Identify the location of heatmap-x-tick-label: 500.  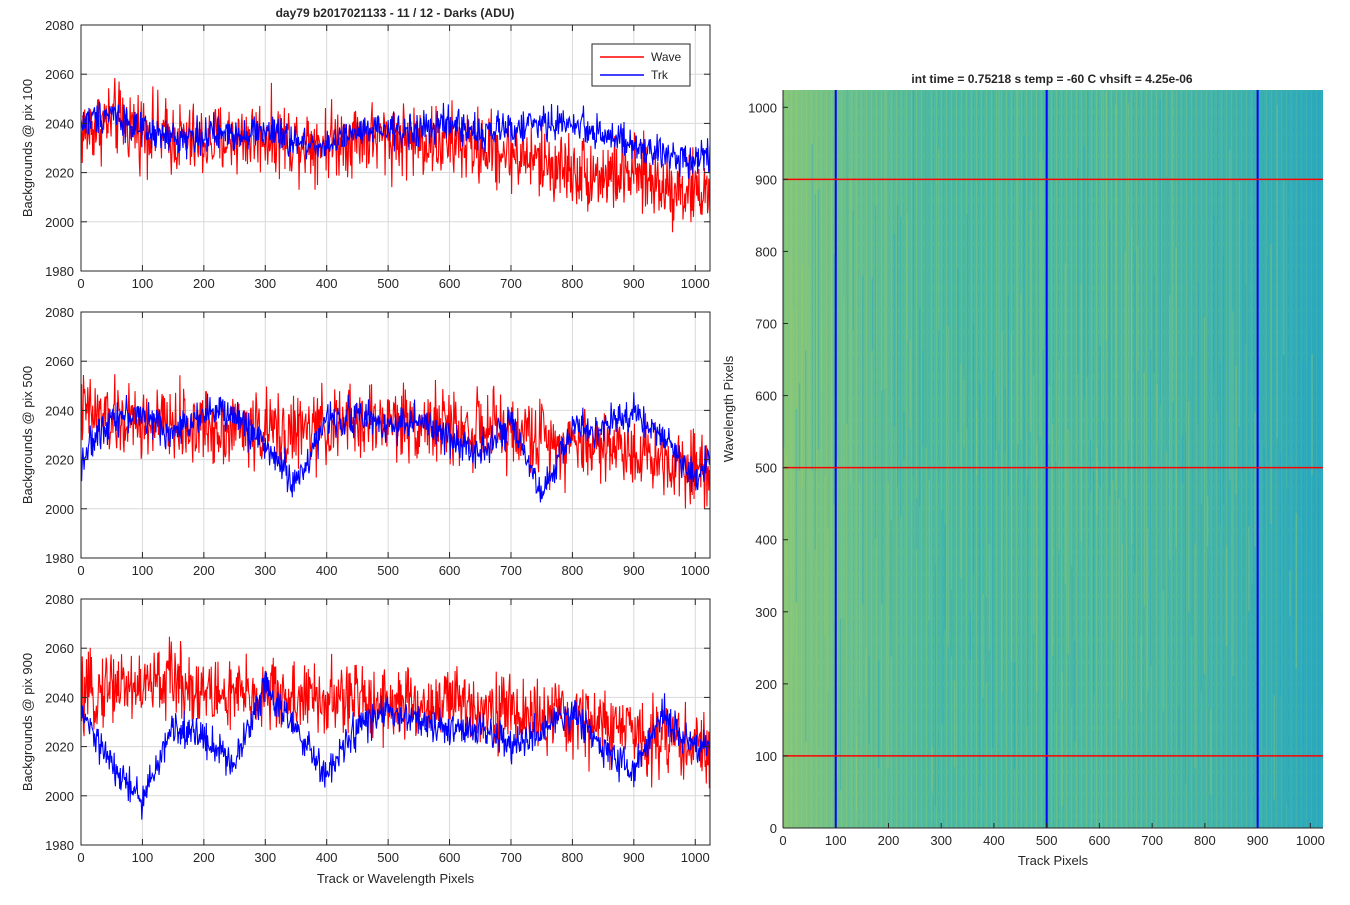
(1047, 840).